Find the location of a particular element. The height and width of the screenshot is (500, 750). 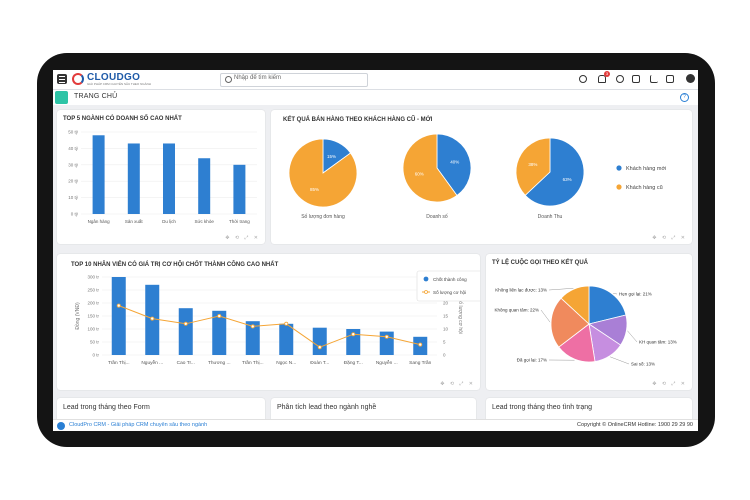

chart-icon is located at coordinates (654, 79).